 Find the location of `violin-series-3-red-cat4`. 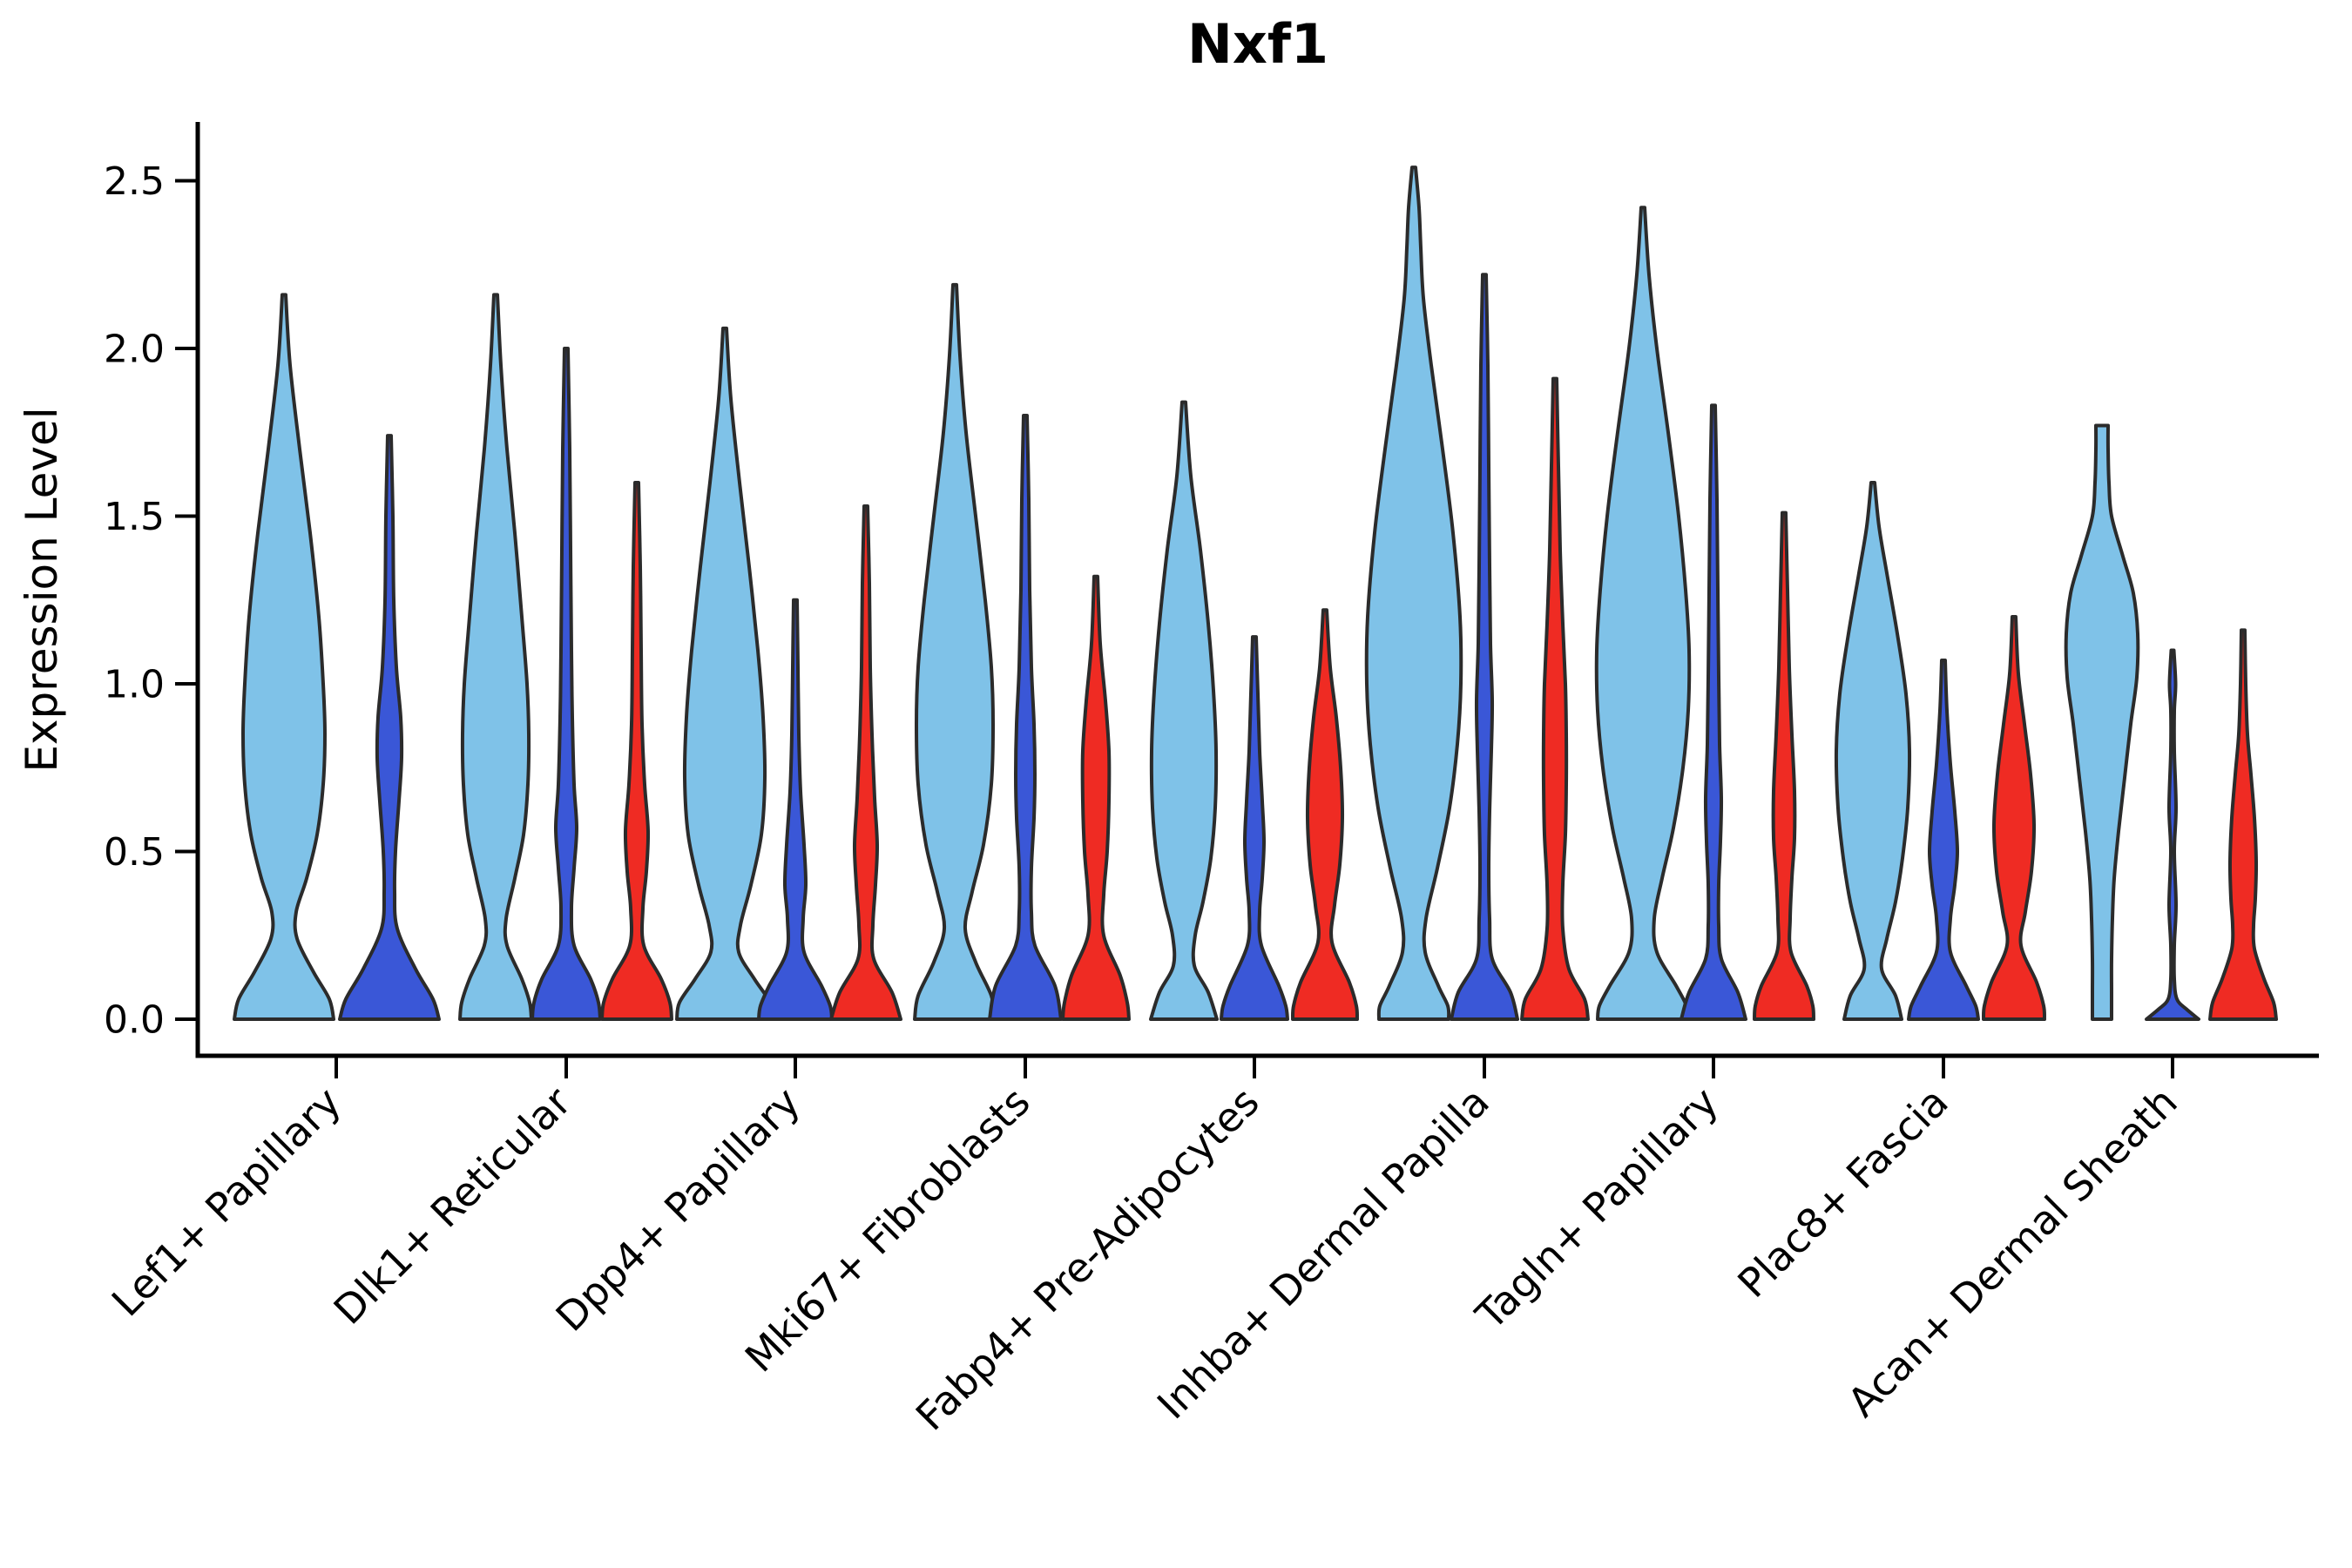

violin-series-3-red-cat4 is located at coordinates (1325, 815).